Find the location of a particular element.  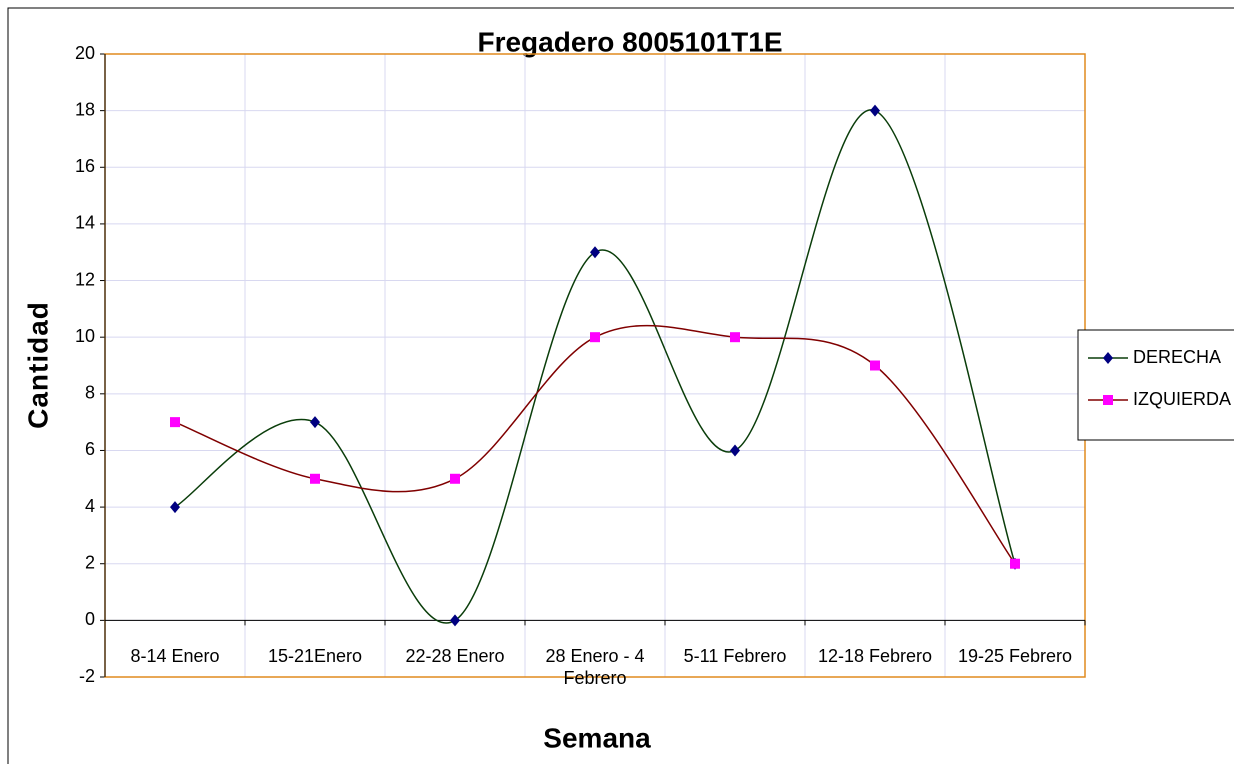

y-tick-label: 10 is located at coordinates (85, 336).